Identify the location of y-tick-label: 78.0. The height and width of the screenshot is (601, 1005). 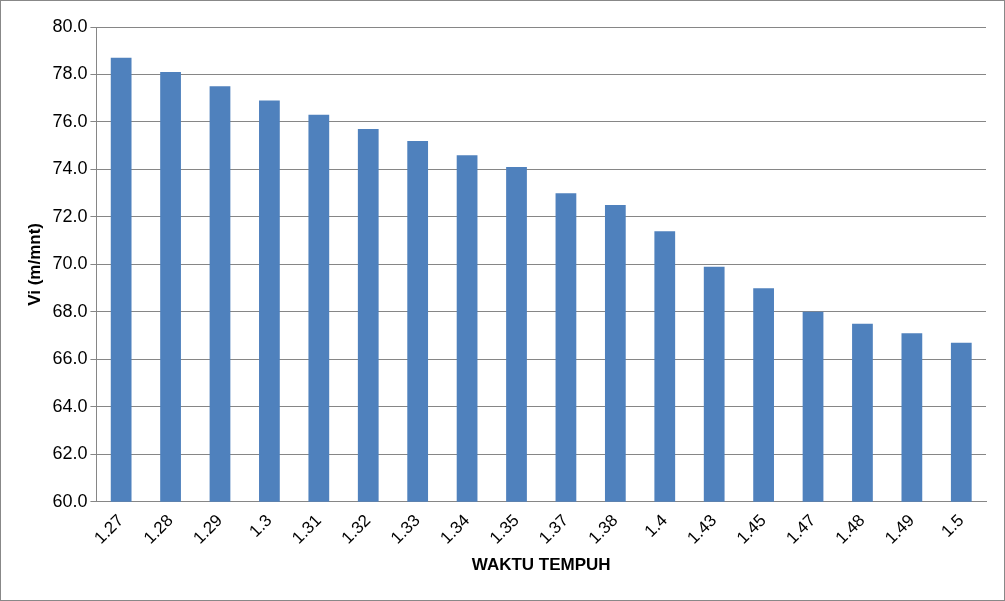
(70, 73).